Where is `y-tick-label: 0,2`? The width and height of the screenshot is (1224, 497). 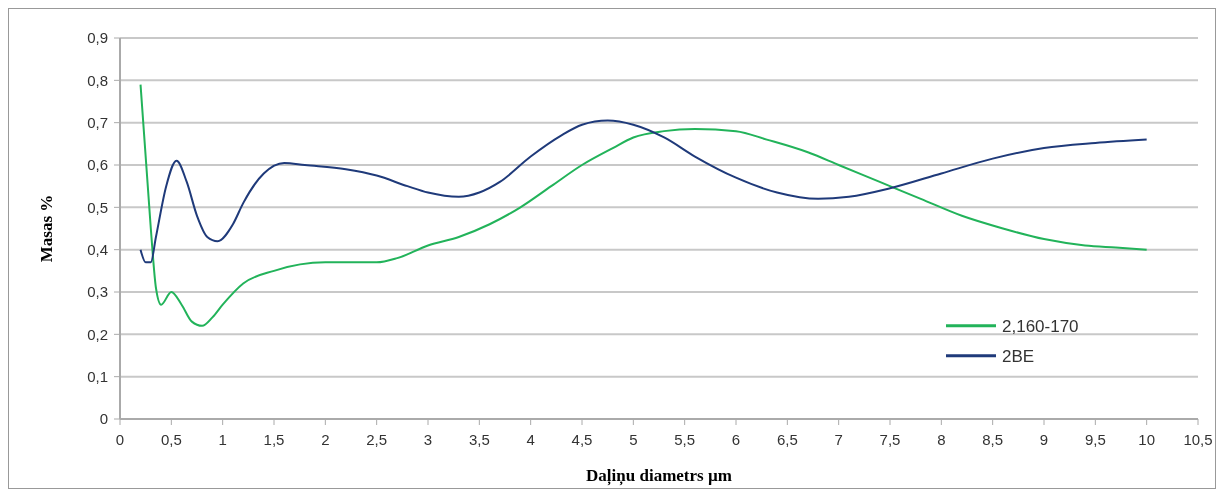 y-tick-label: 0,2 is located at coordinates (97, 334).